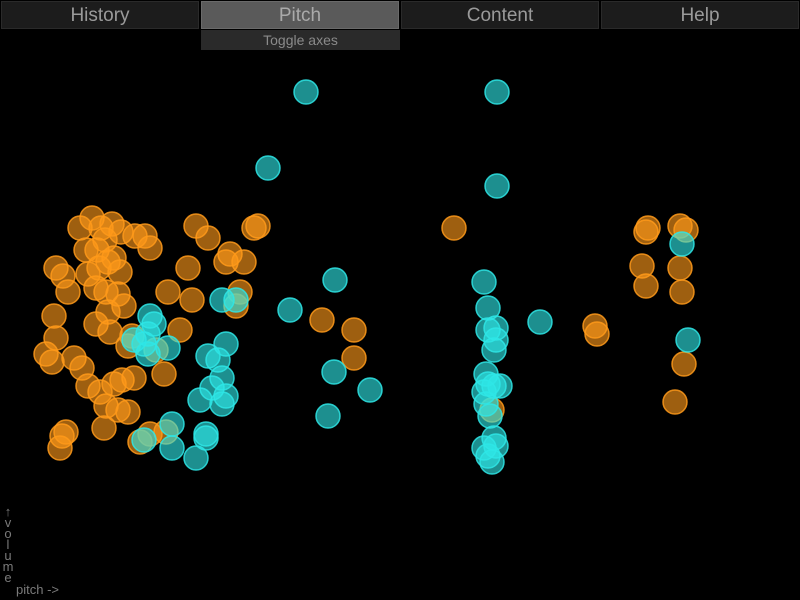  Describe the element at coordinates (8, 566) in the screenshot. I see `y-axis-label-glyph-5: m` at that location.